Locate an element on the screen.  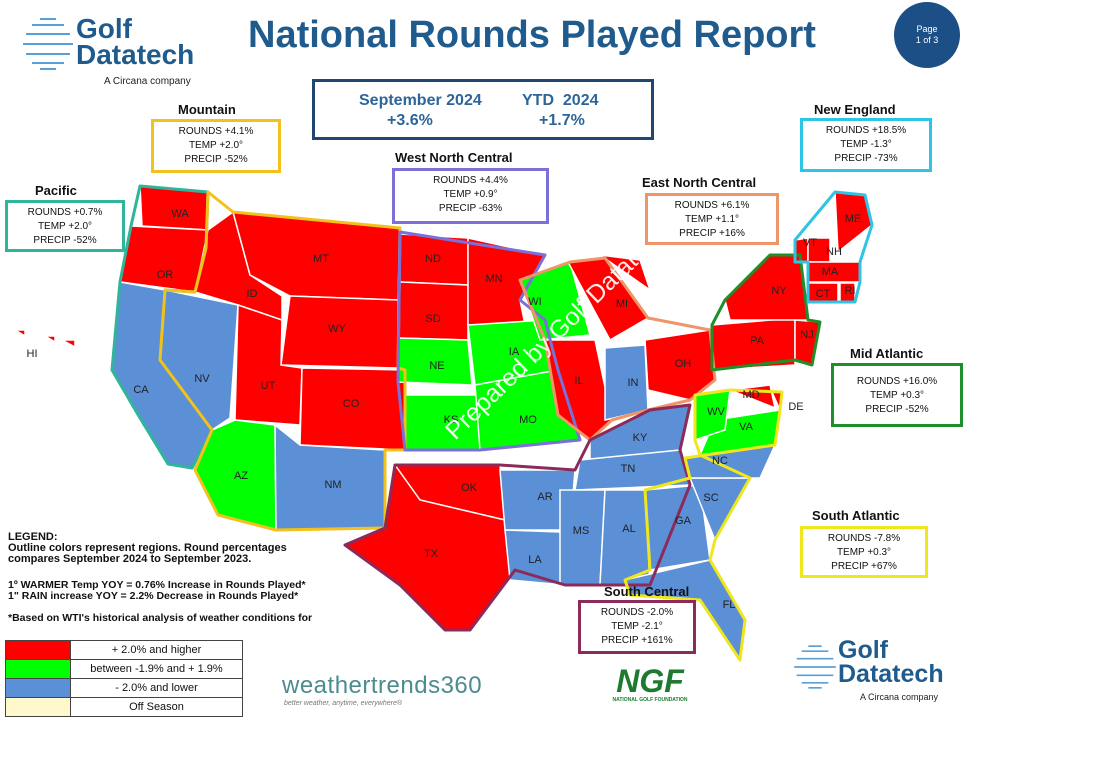
ma-rounds: ROUNDS +16.0% is located at coordinates (897, 381).